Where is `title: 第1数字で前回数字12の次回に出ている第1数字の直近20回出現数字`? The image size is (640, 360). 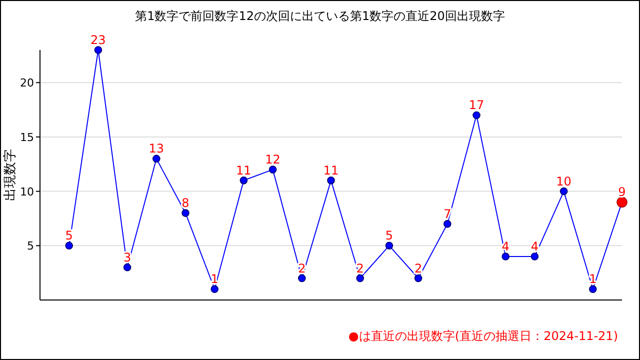 title: 第1数字で前回数字12の次回に出ている第1数字の直近20回出現数字 is located at coordinates (320, 16).